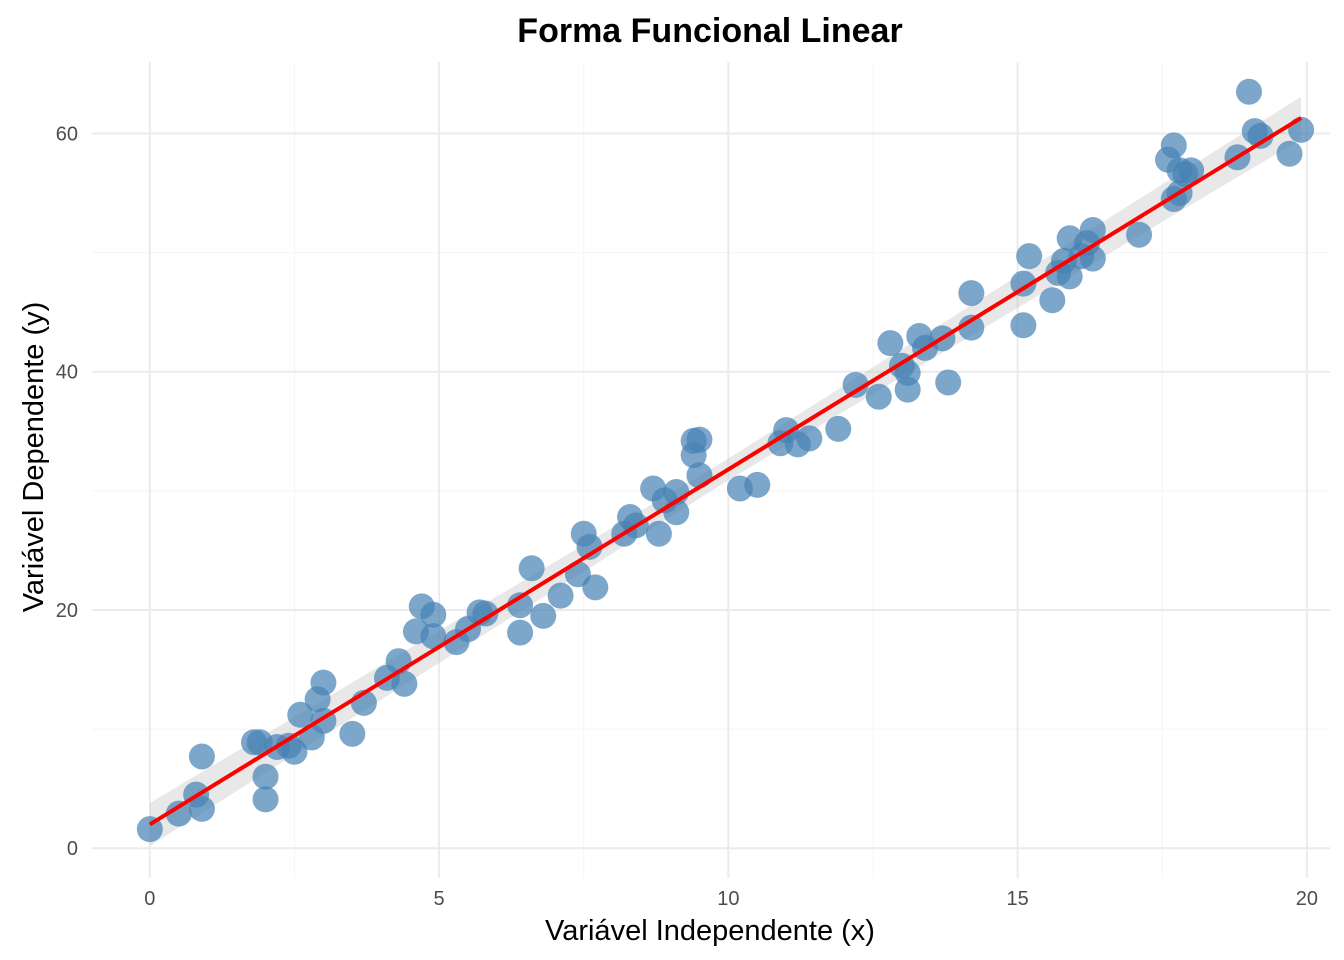 The width and height of the screenshot is (1344, 960). What do you see at coordinates (67, 373) in the screenshot?
I see `y-tick-label: 40` at bounding box center [67, 373].